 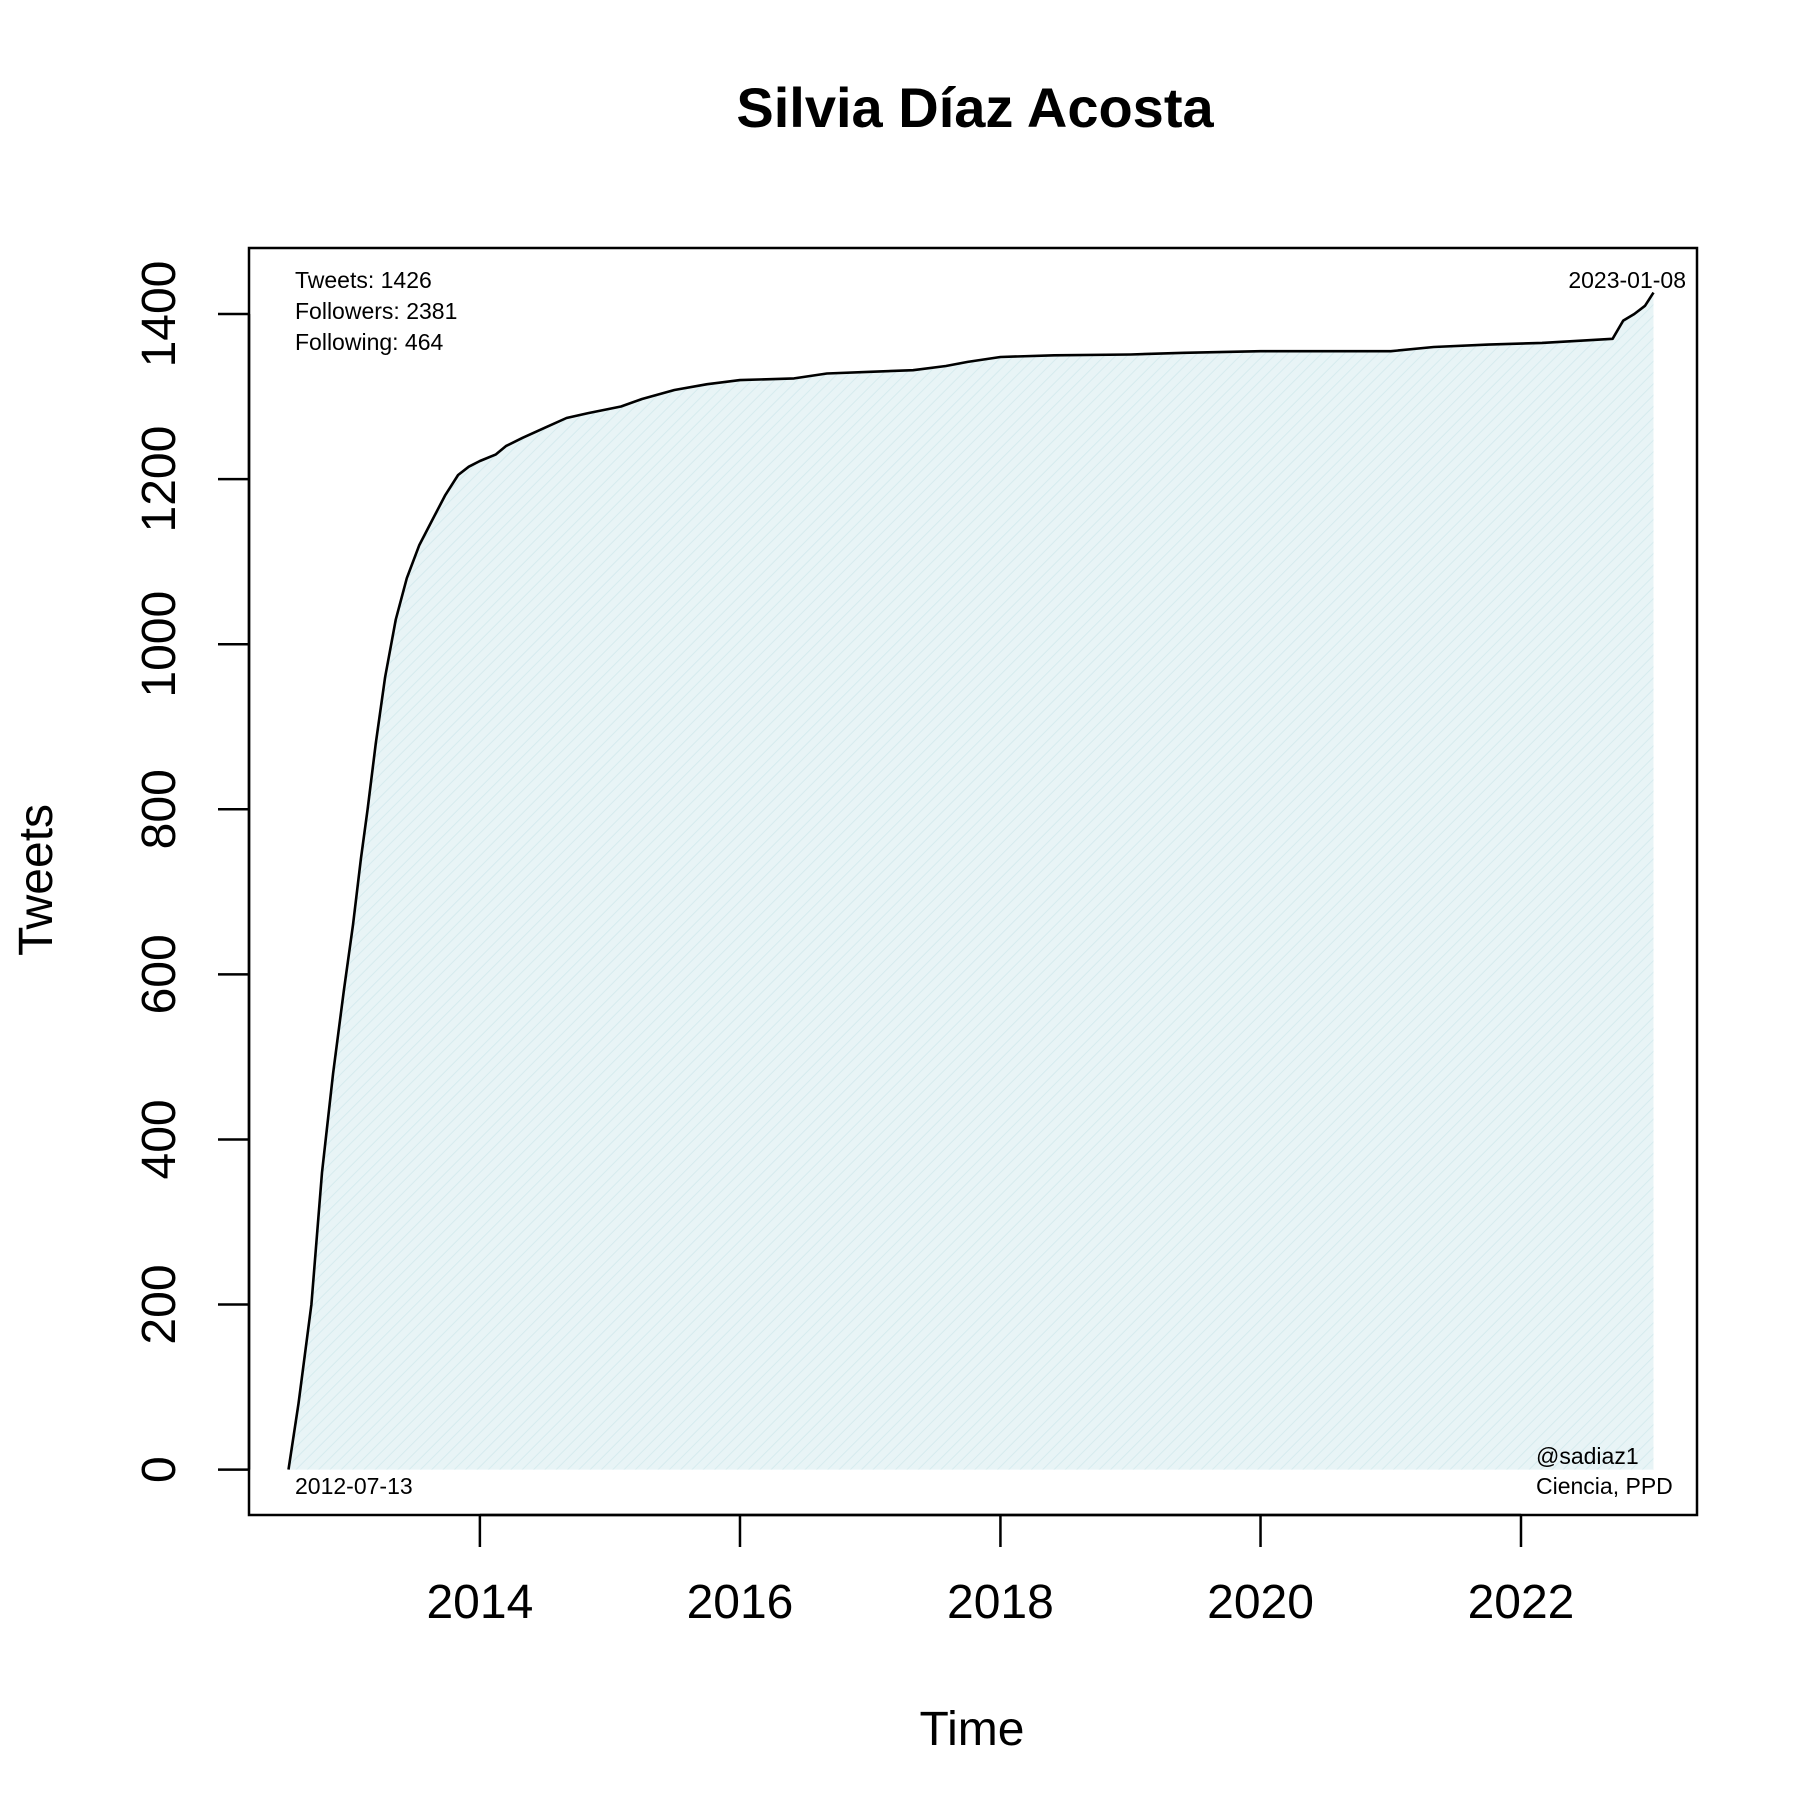 What do you see at coordinates (159, 644) in the screenshot?
I see `y-tick-label: 1000` at bounding box center [159, 644].